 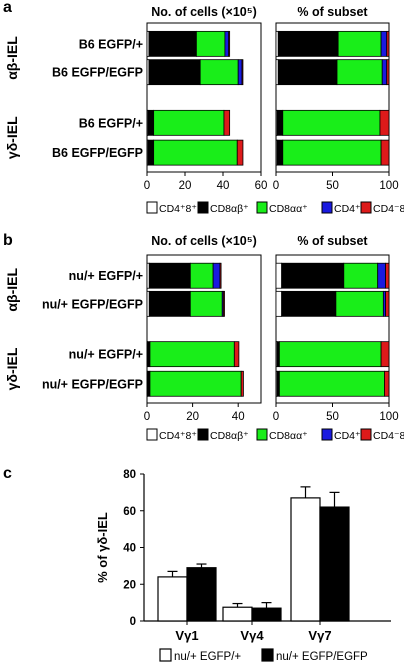 I want to click on panel-label-a: a, so click(x=7, y=8).